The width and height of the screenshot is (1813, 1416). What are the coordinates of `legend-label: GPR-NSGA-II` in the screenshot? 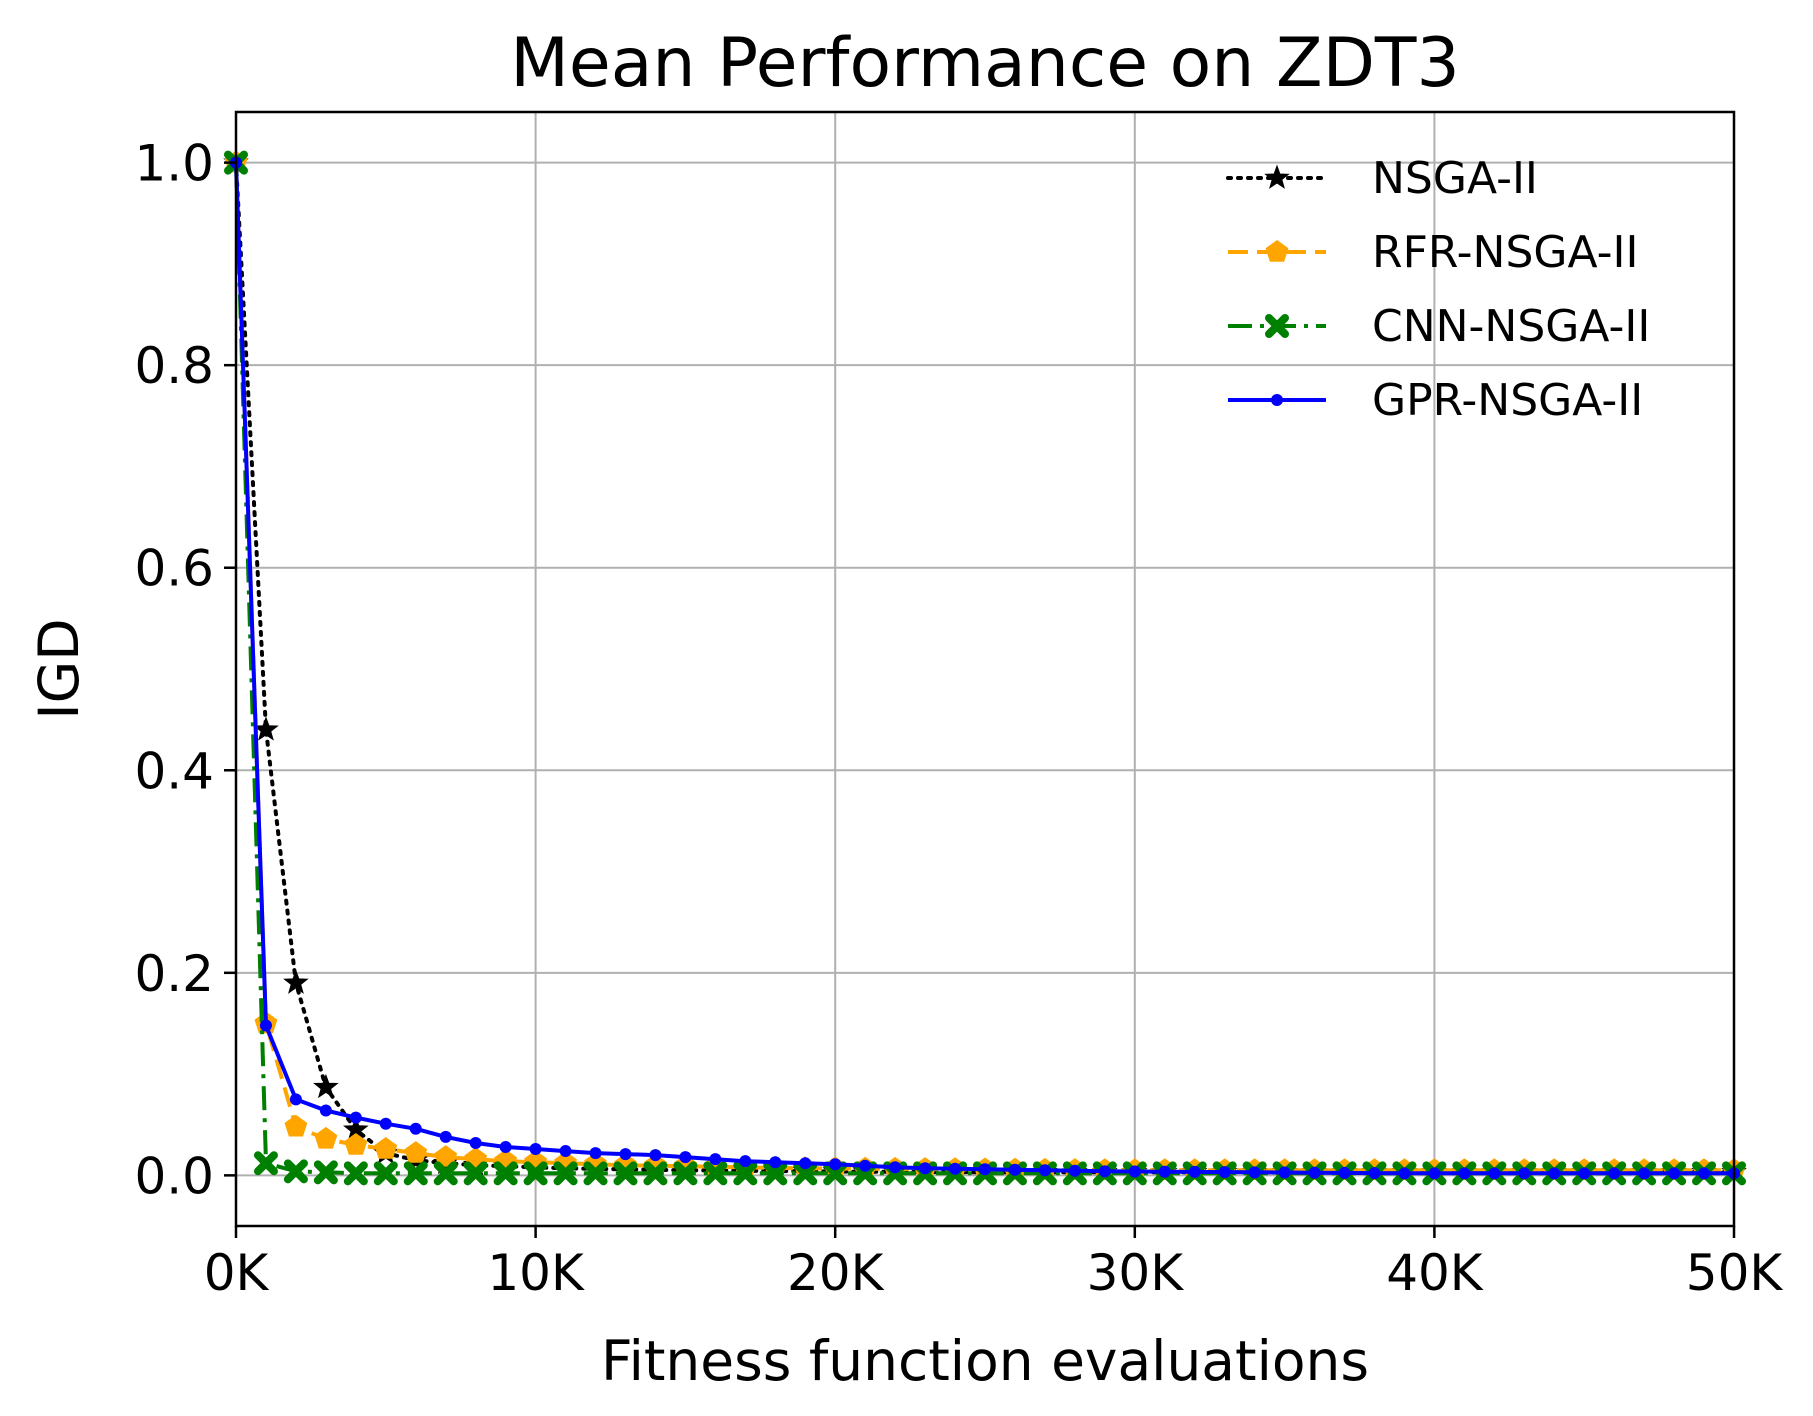 It's located at (1507, 400).